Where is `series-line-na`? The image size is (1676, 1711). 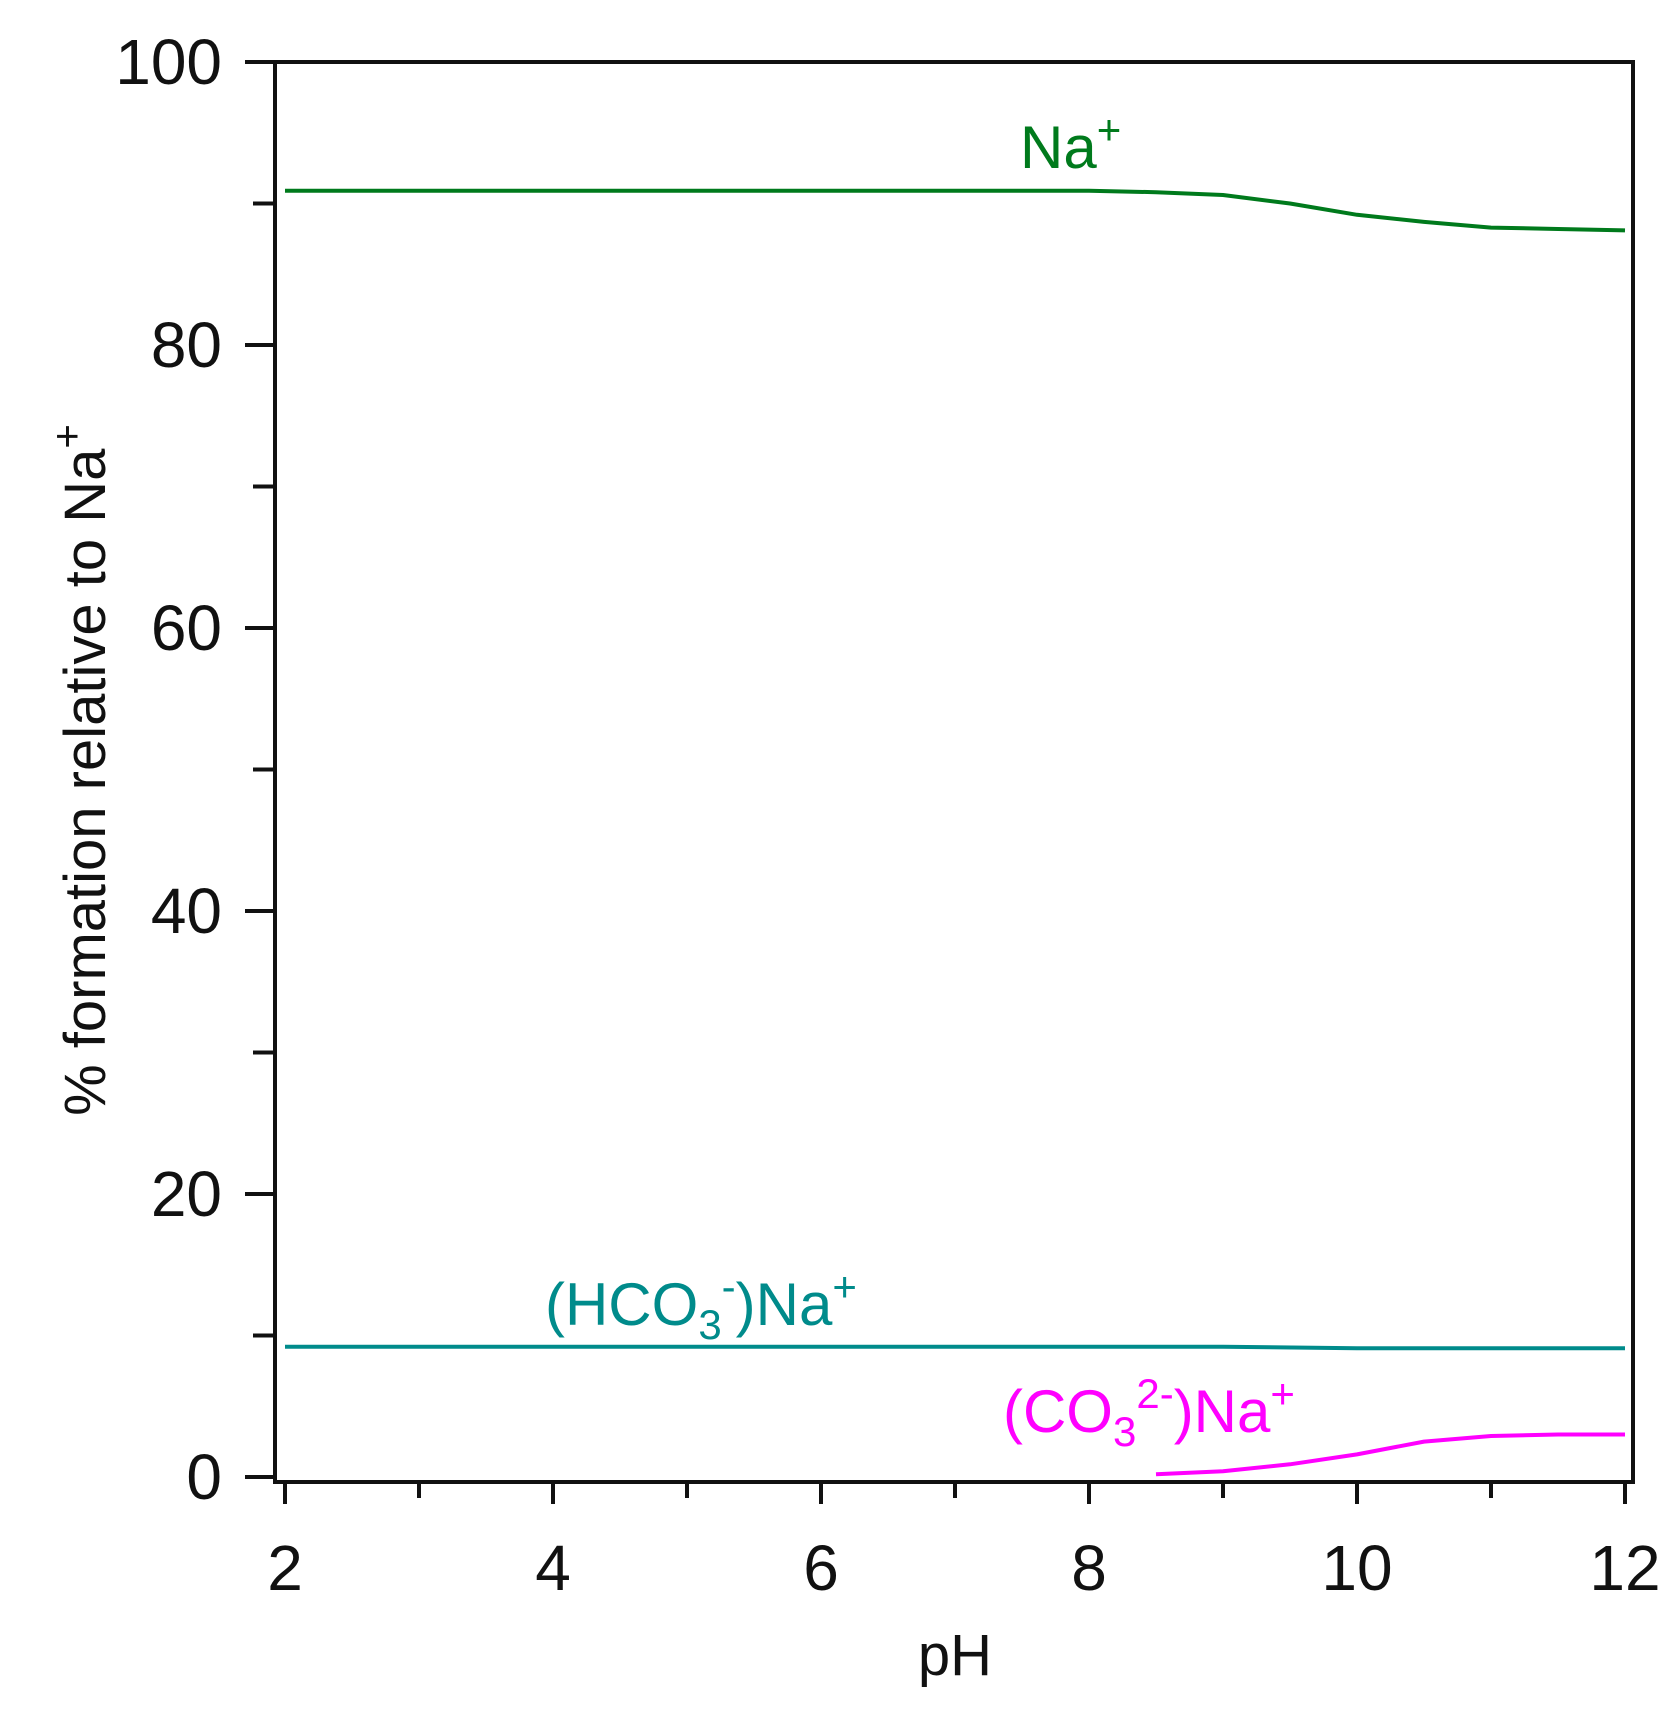 series-line-na is located at coordinates (955, 210).